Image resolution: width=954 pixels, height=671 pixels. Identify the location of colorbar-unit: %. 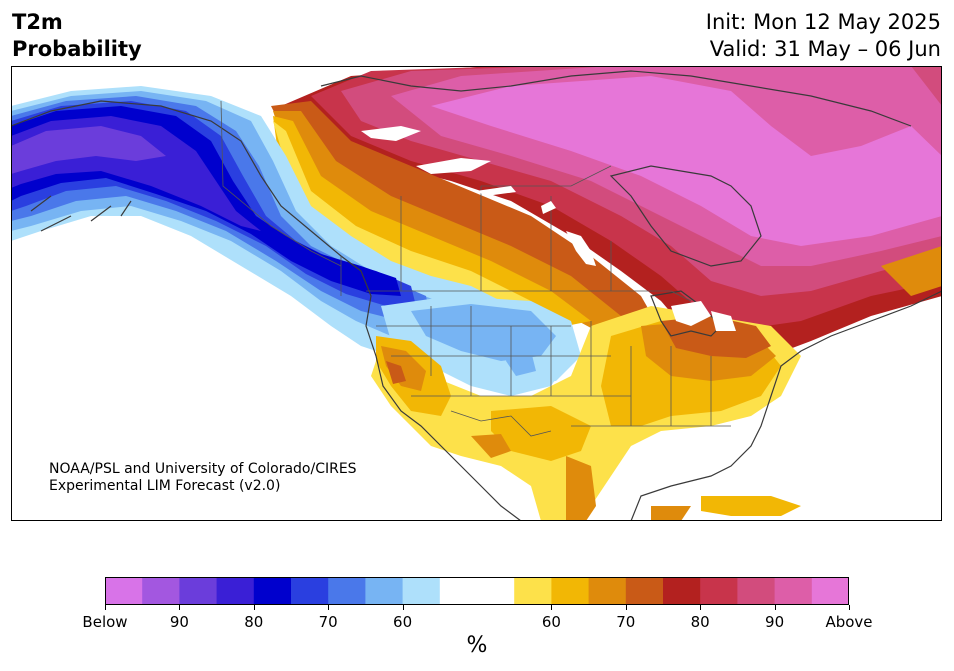
(477, 645).